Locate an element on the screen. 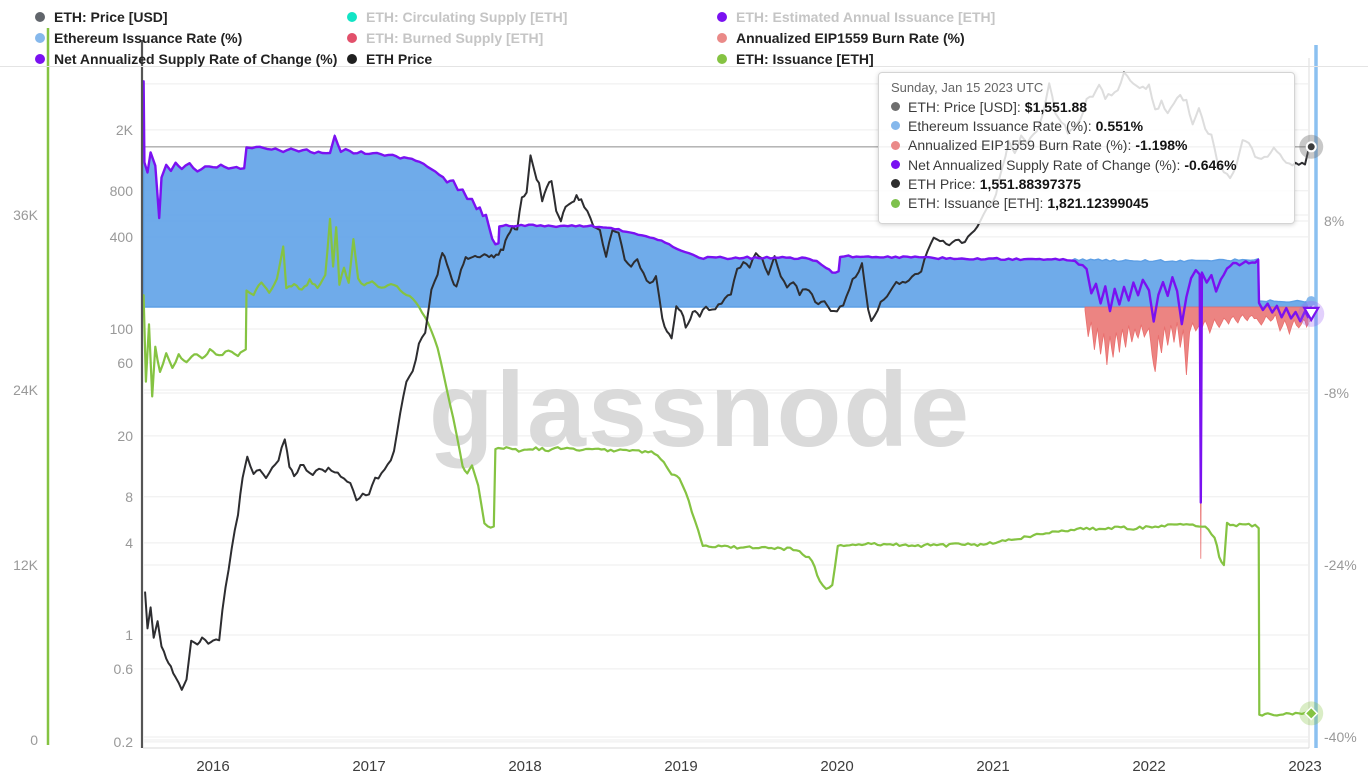  legend-item-label: ETH: Issuance [ETH] is located at coordinates (805, 58).